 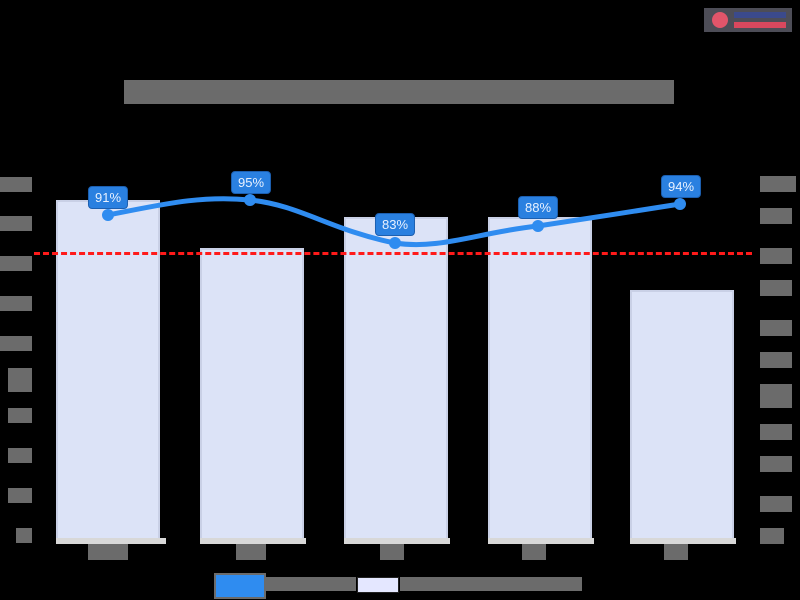 I want to click on data-label-3: 88%, so click(x=538, y=207).